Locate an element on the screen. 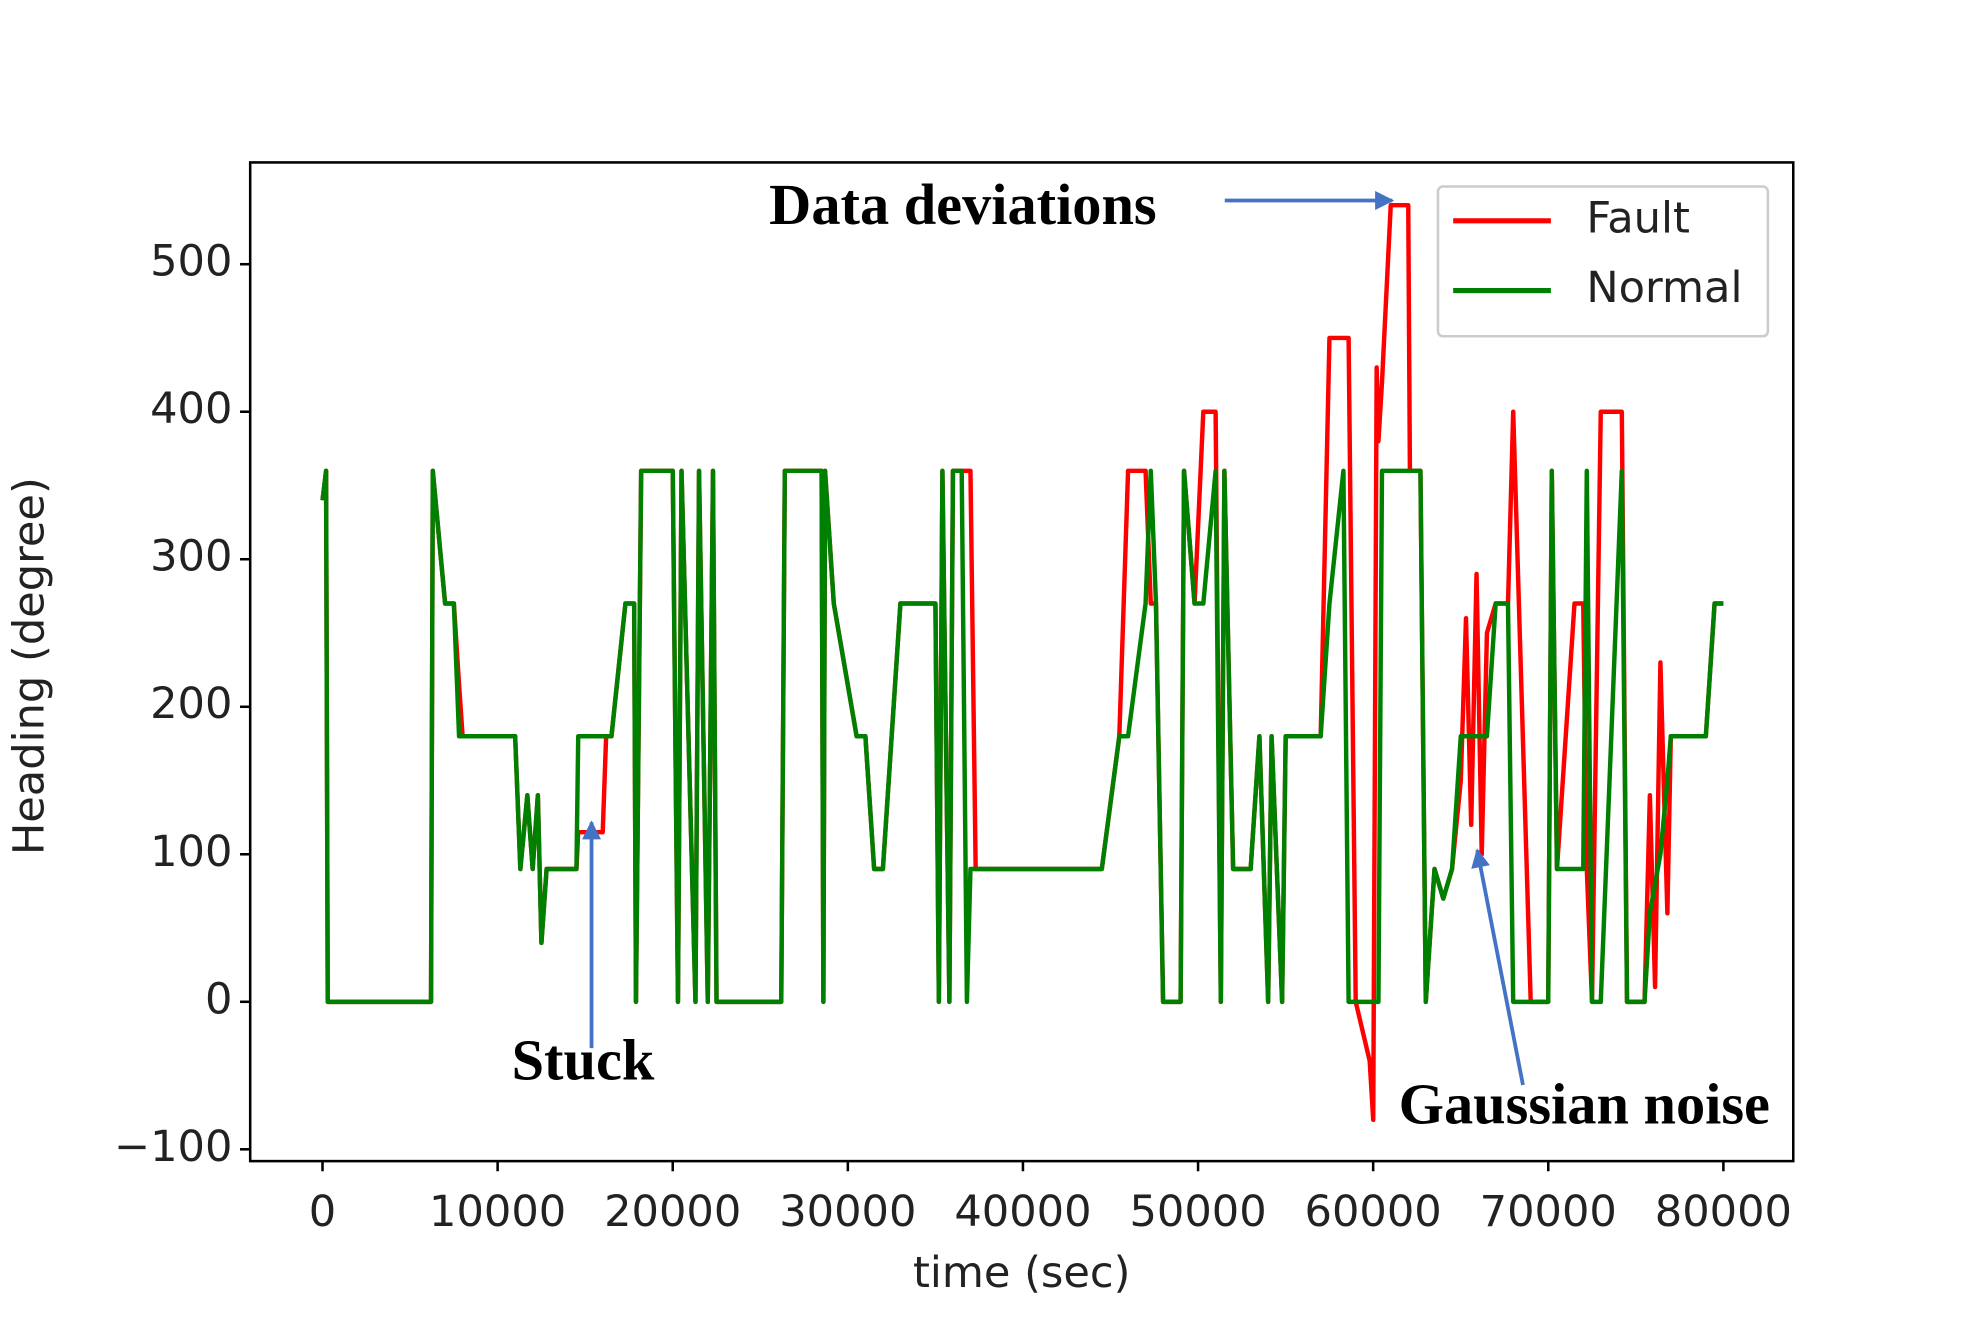 The width and height of the screenshot is (1980, 1321). annotation: Gaussian noise is located at coordinates (1584, 1104).